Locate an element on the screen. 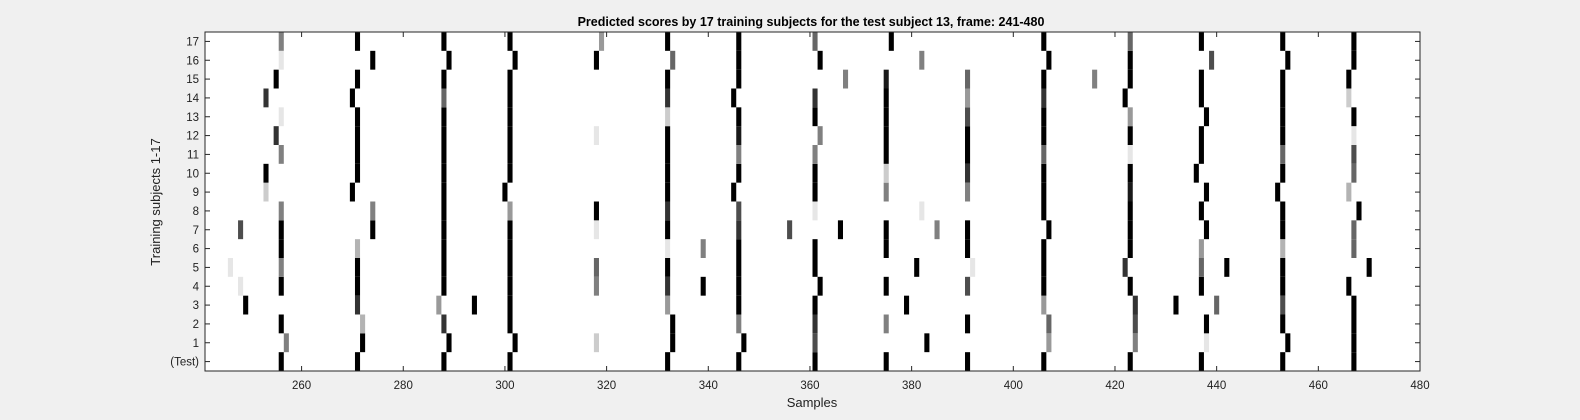 This screenshot has width=1580, height=420. y-tick-label: 4 is located at coordinates (196, 287).